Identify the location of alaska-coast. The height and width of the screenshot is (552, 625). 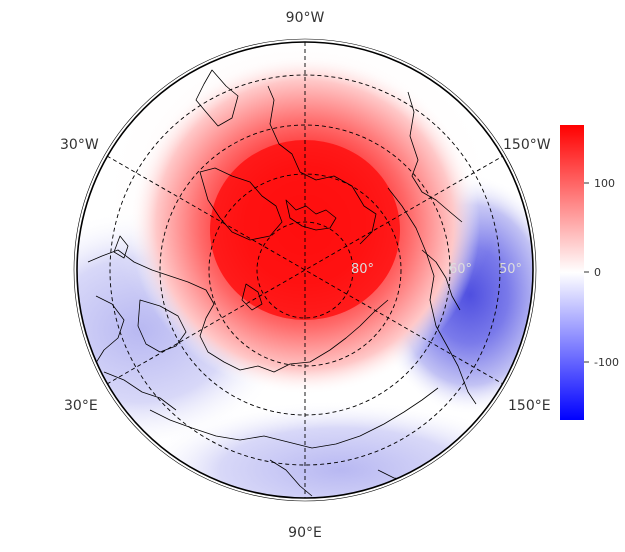
(435, 157).